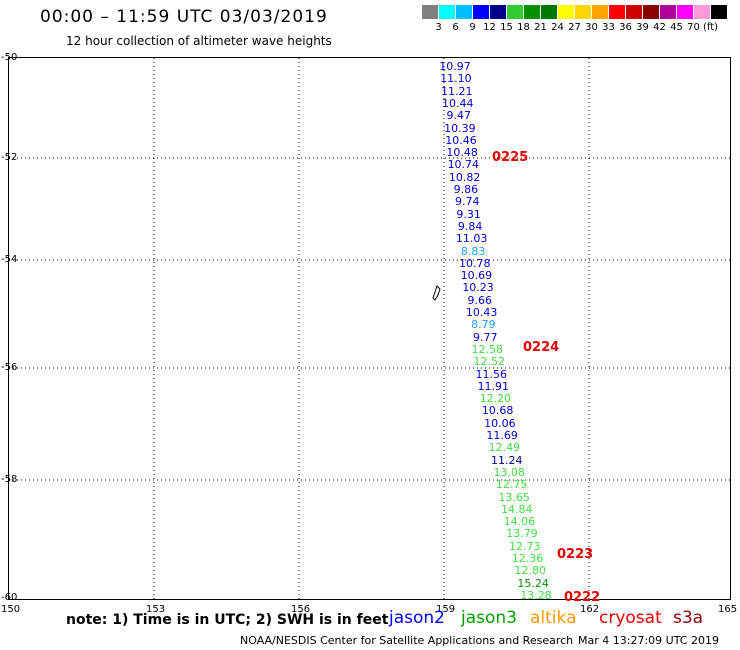  I want to click on scale-label: 42, so click(659, 27).